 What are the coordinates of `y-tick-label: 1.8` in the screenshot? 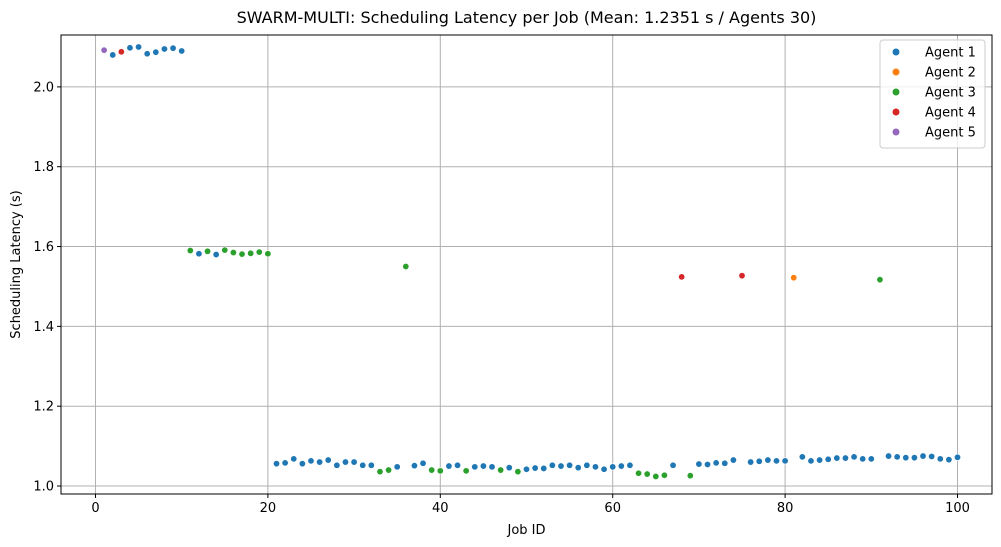 It's located at (43, 167).